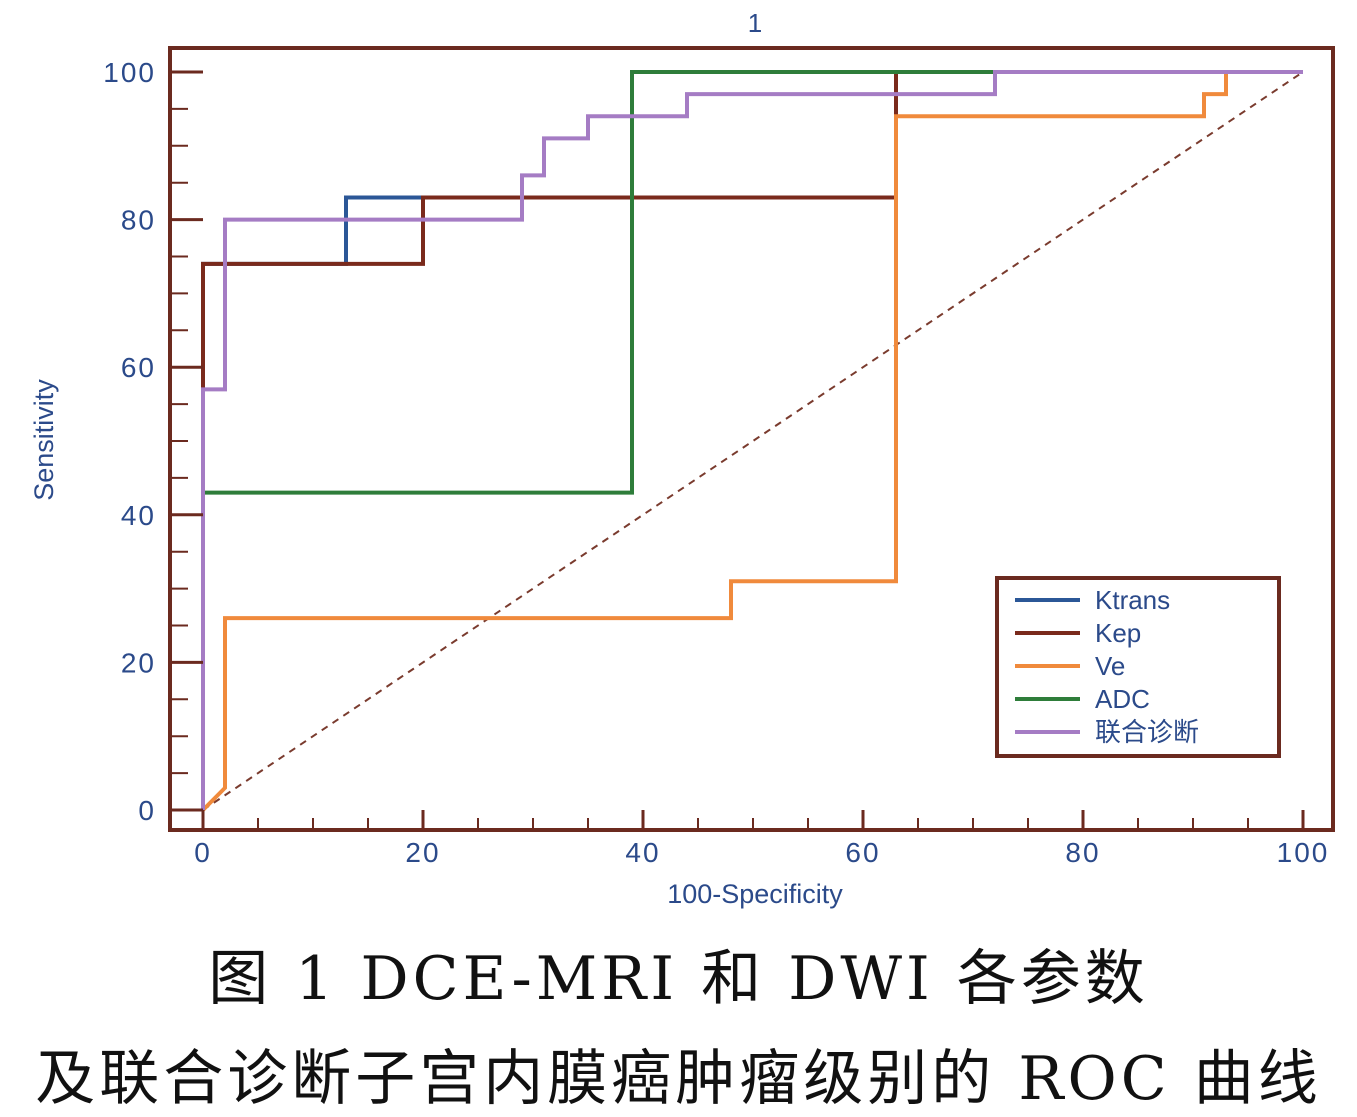 Image resolution: width=1357 pixels, height=1117 pixels. Describe the element at coordinates (44, 440) in the screenshot. I see `y-axis-label: Sensitivity` at that location.